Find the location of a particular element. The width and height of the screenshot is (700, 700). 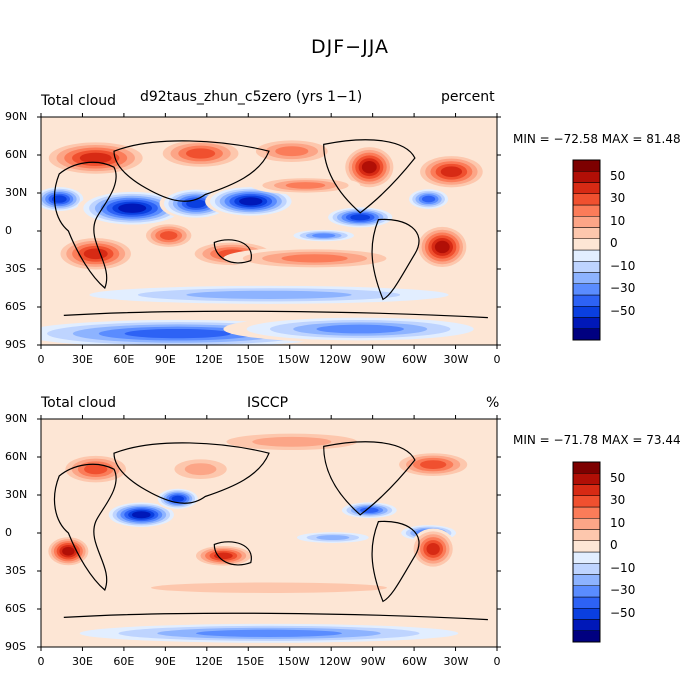

lat-label: 60S is located at coordinates (15, 306).